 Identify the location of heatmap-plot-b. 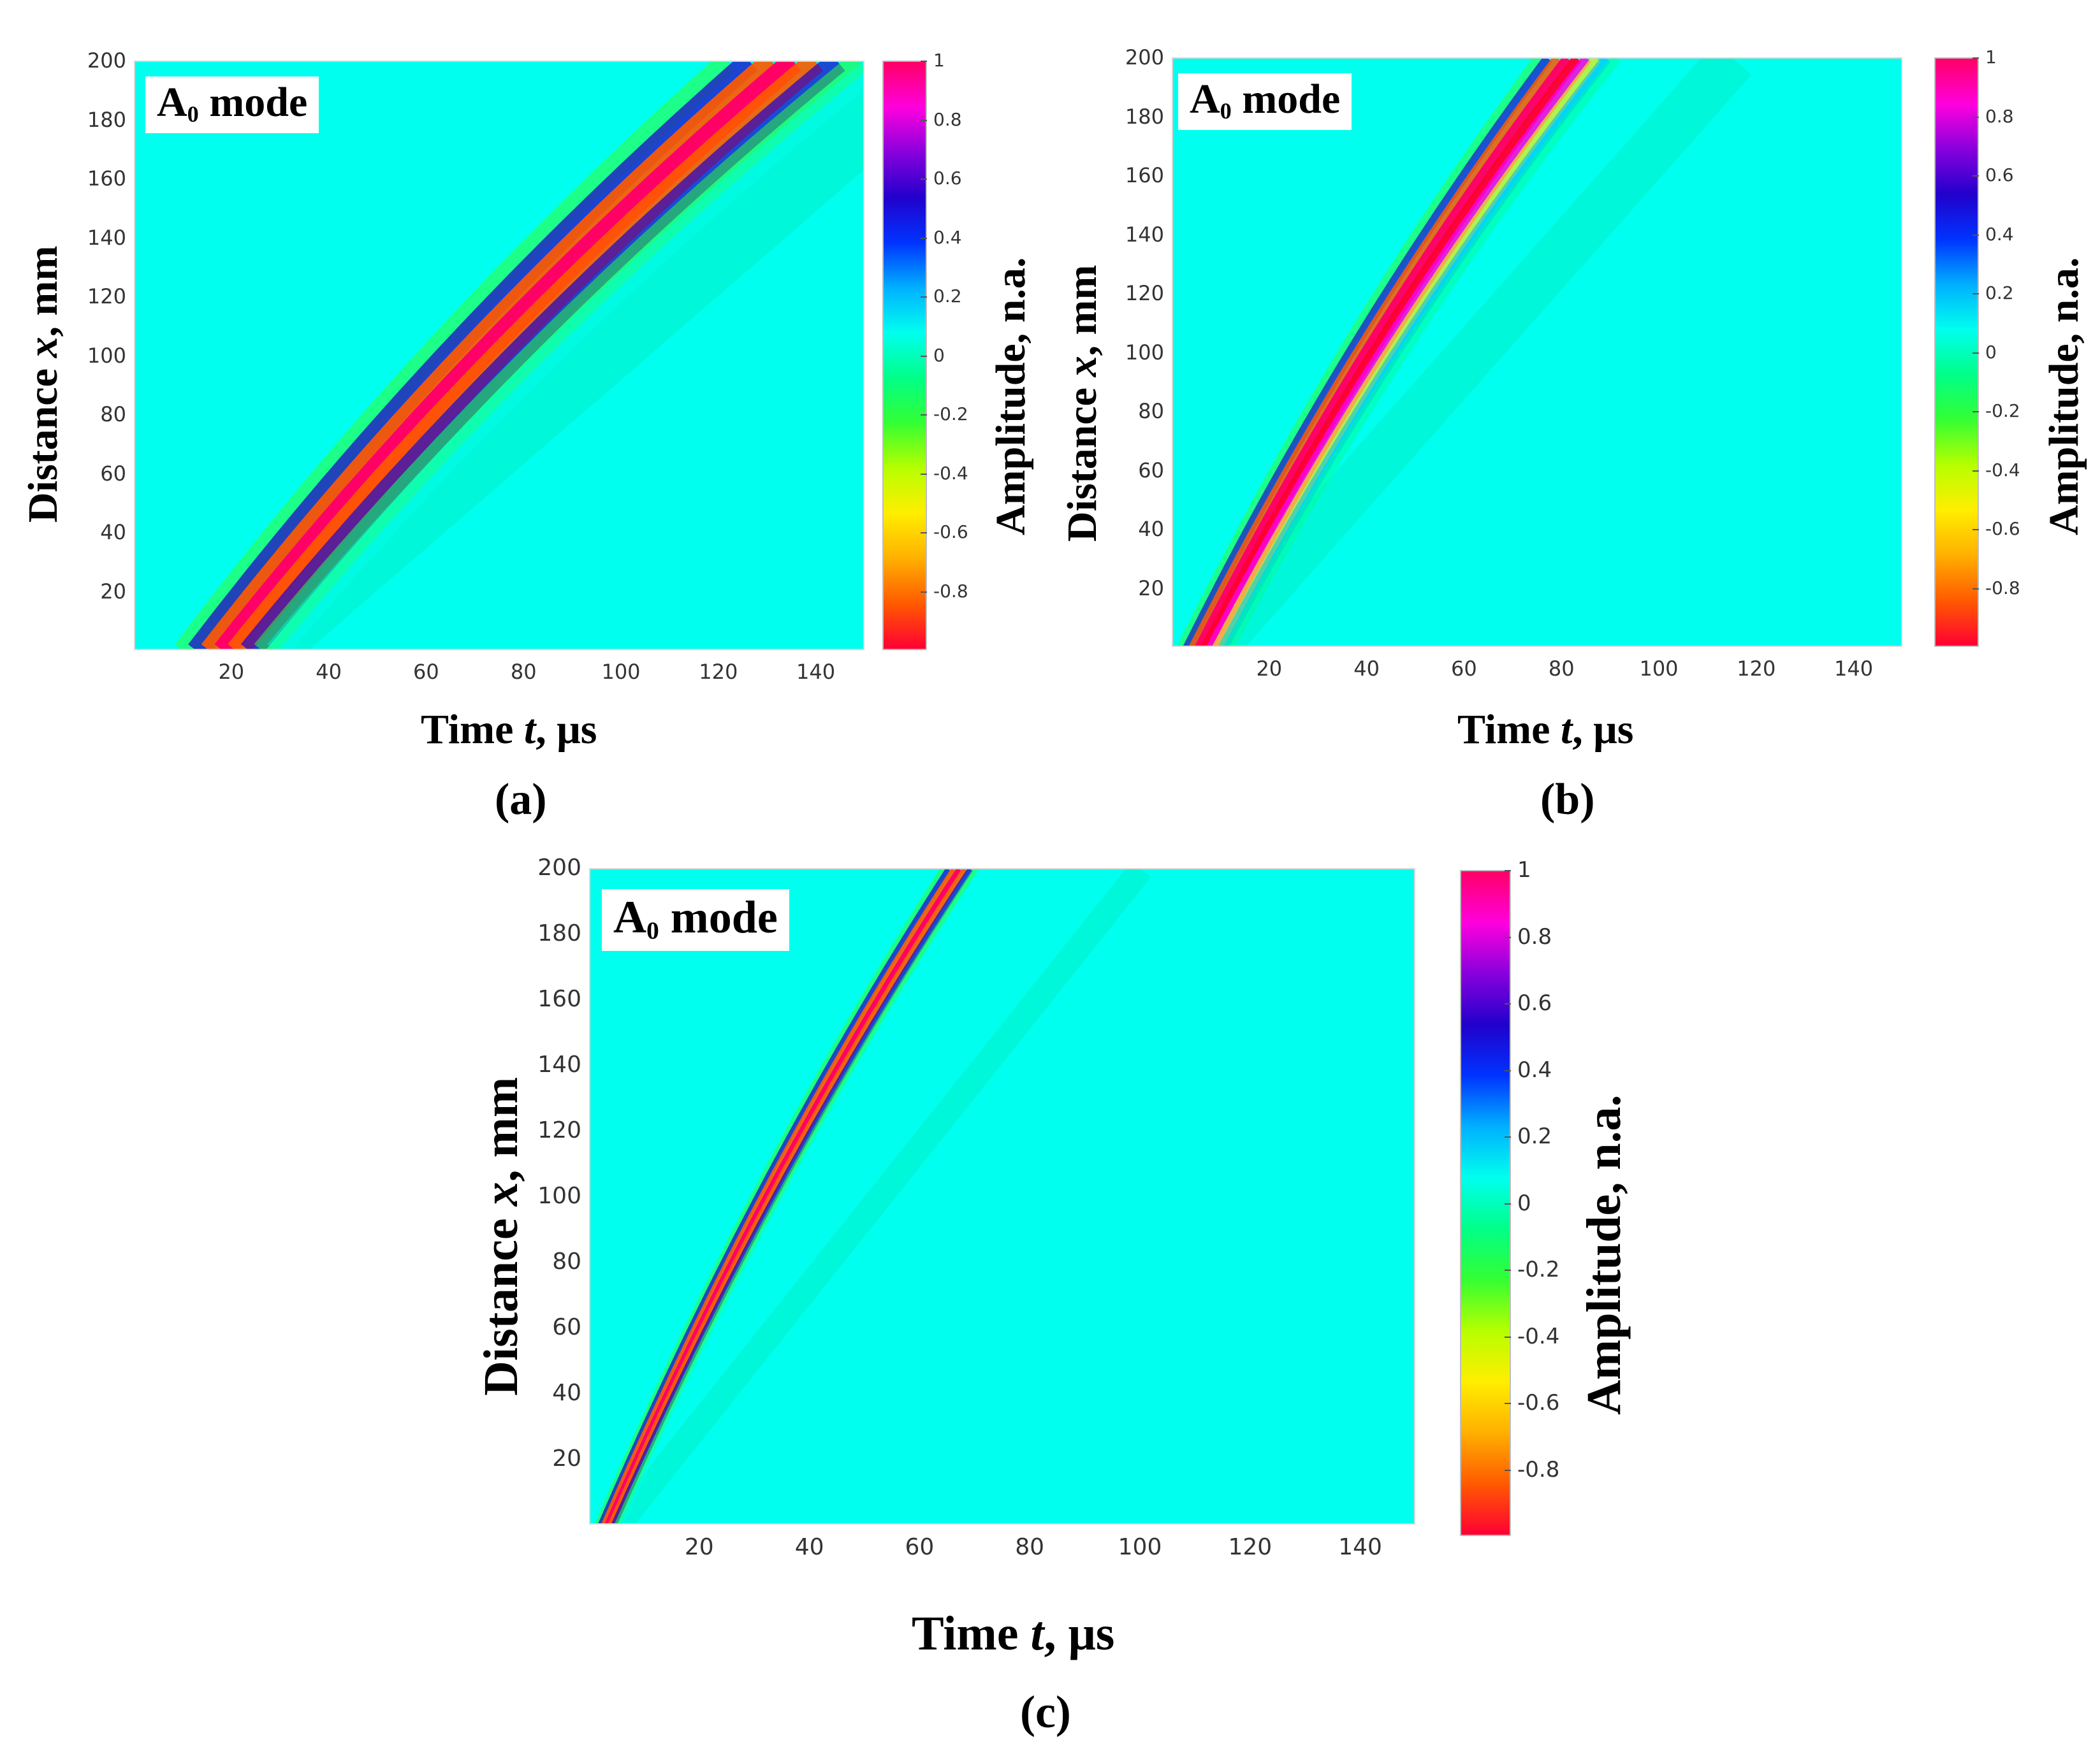
(1537, 352).